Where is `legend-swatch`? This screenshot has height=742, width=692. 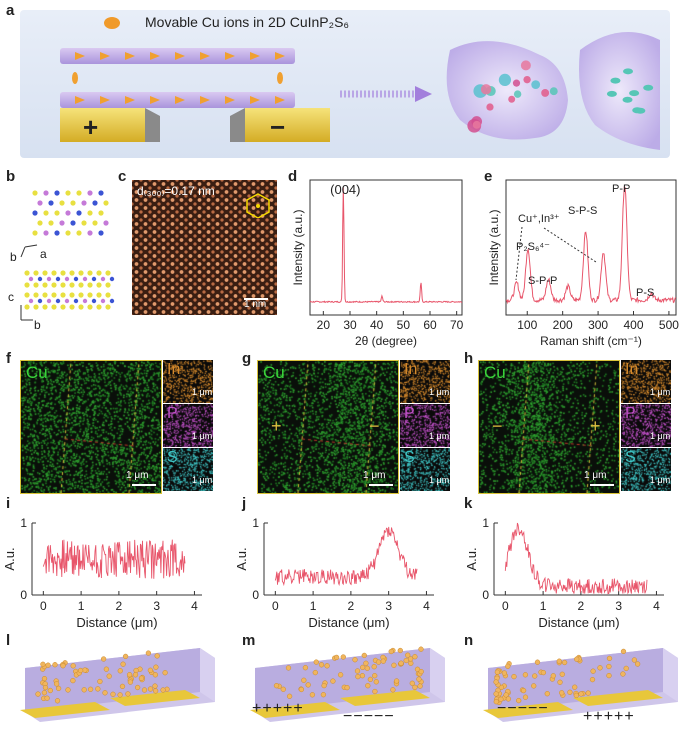 legend-swatch is located at coordinates (115, 23).